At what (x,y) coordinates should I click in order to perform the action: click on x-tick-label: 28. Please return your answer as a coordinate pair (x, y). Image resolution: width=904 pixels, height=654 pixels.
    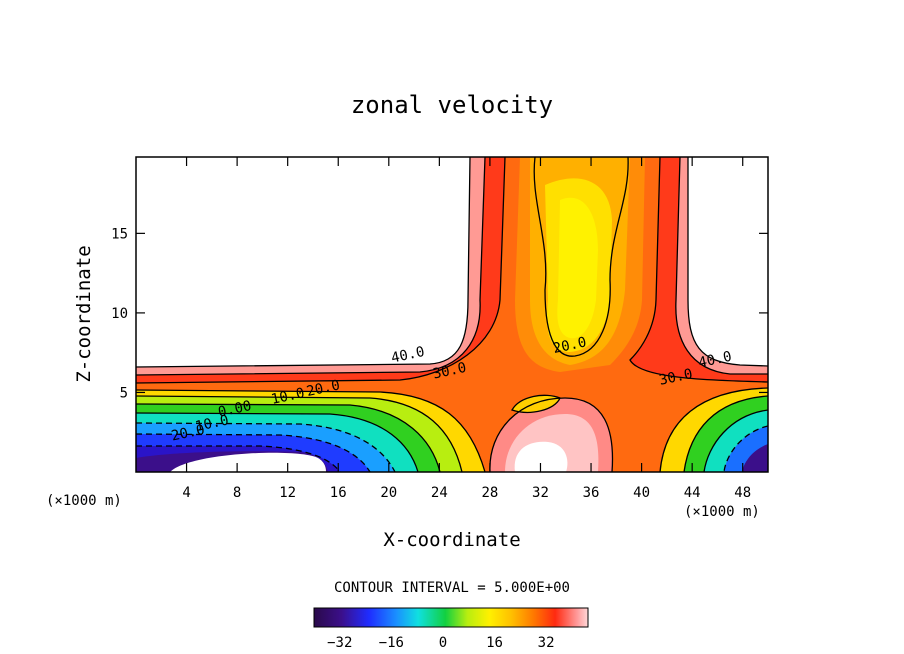
    Looking at the image, I should click on (489, 493).